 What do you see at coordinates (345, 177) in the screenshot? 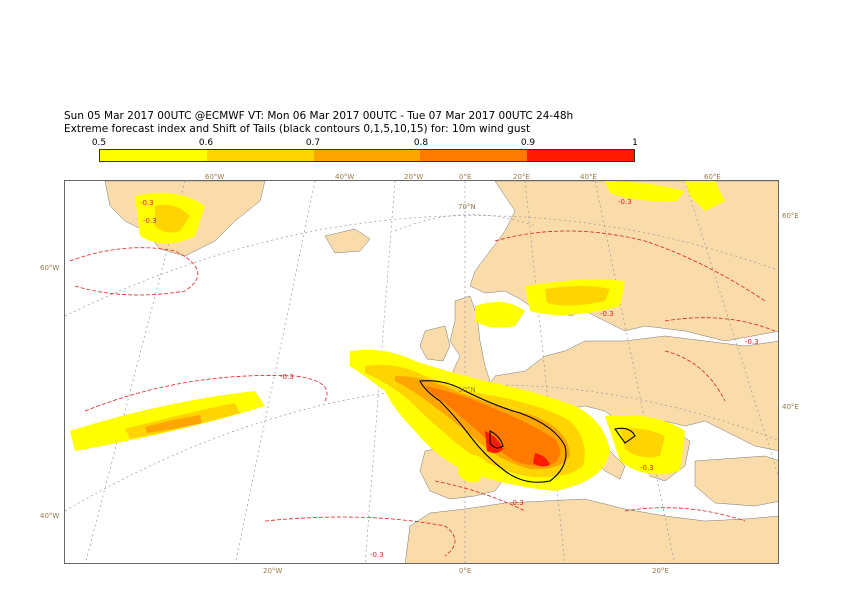
I see `longitude-label-top: 40°W` at bounding box center [345, 177].